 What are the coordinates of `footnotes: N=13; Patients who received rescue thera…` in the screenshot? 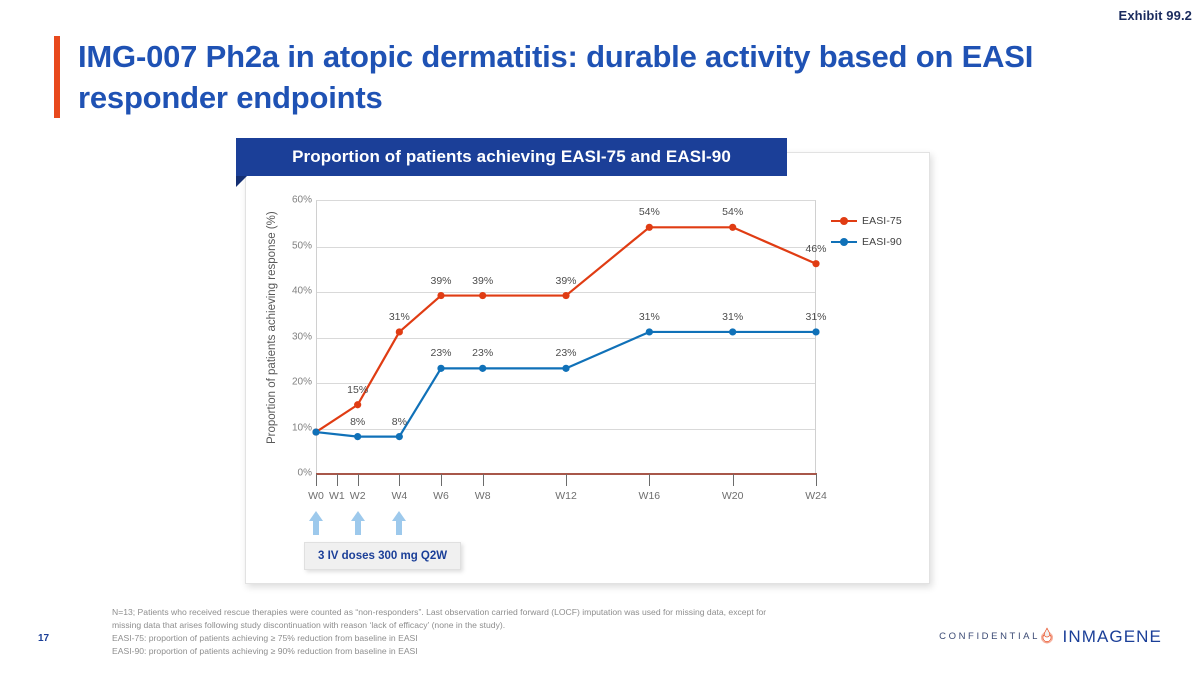 It's located at (439, 632).